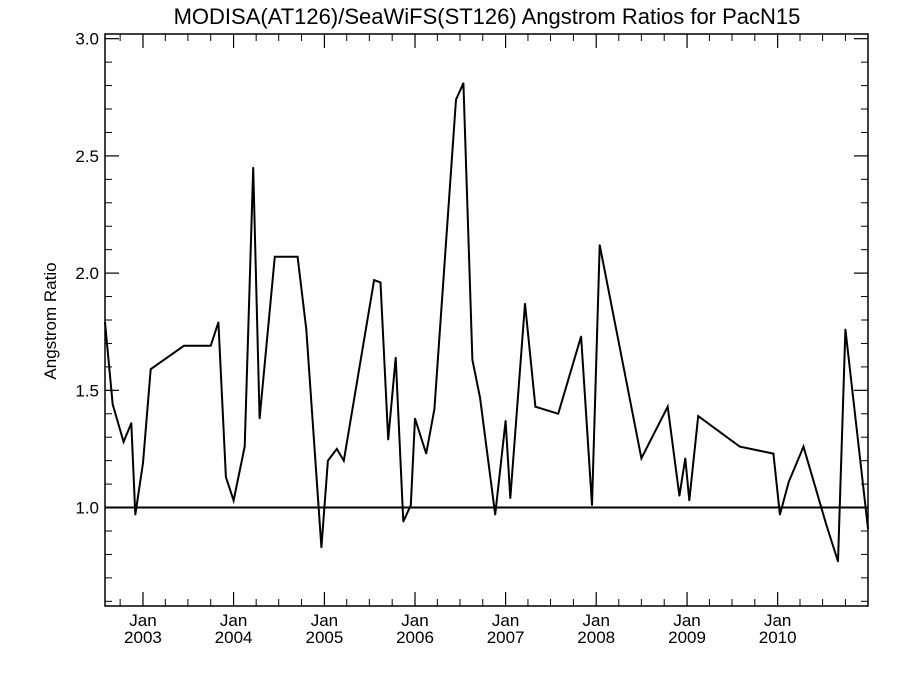  What do you see at coordinates (687, 637) in the screenshot?
I see `x-tick-year-label: 2009` at bounding box center [687, 637].